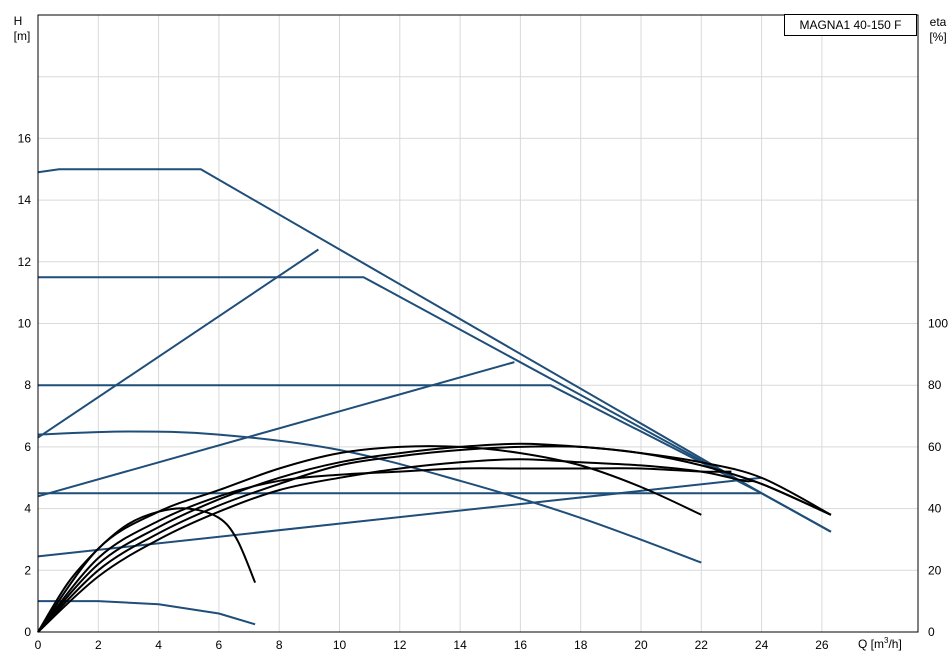  What do you see at coordinates (25, 324) in the screenshot?
I see `y-left-tick-label: 10` at bounding box center [25, 324].